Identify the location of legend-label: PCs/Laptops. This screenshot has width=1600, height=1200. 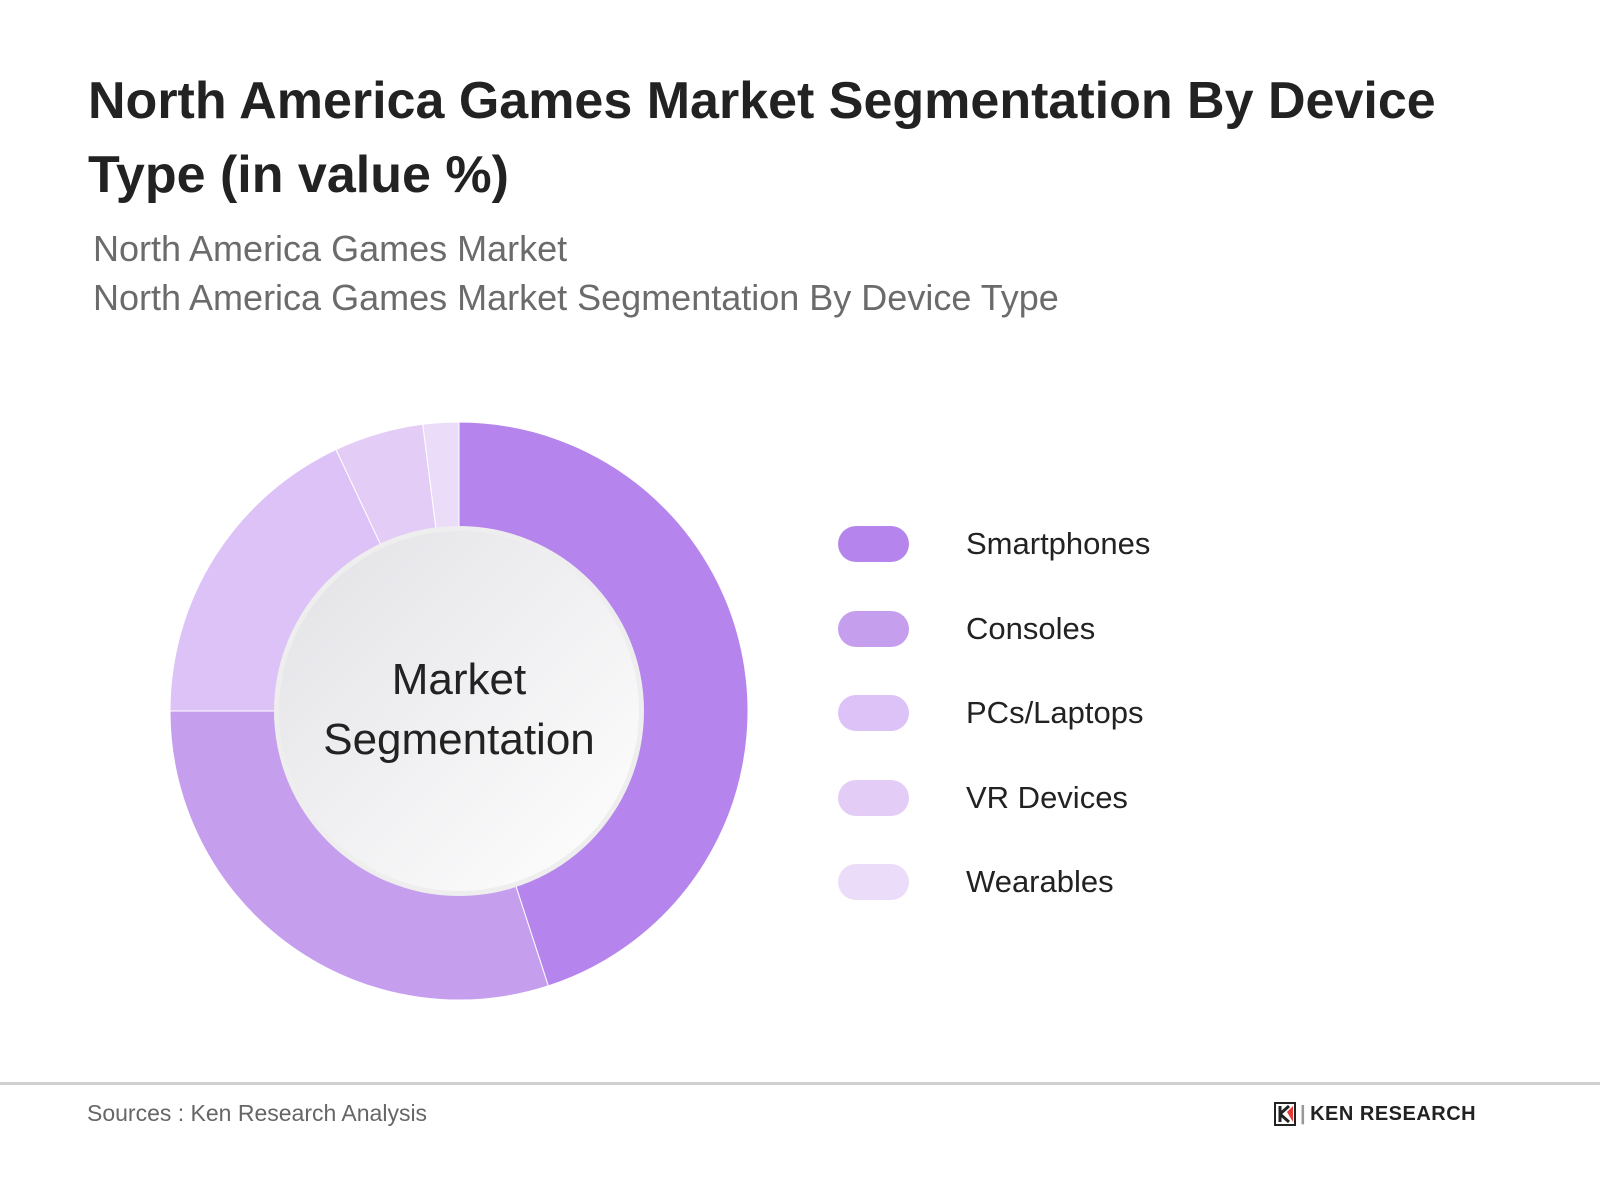
(1055, 712).